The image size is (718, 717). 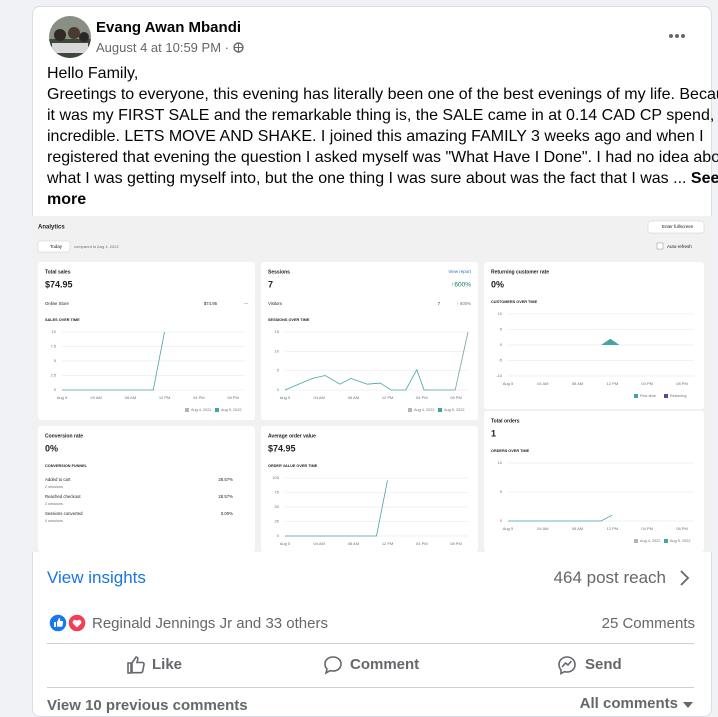 I want to click on view-previous-comments: View 10 previous comments, so click(x=147, y=705).